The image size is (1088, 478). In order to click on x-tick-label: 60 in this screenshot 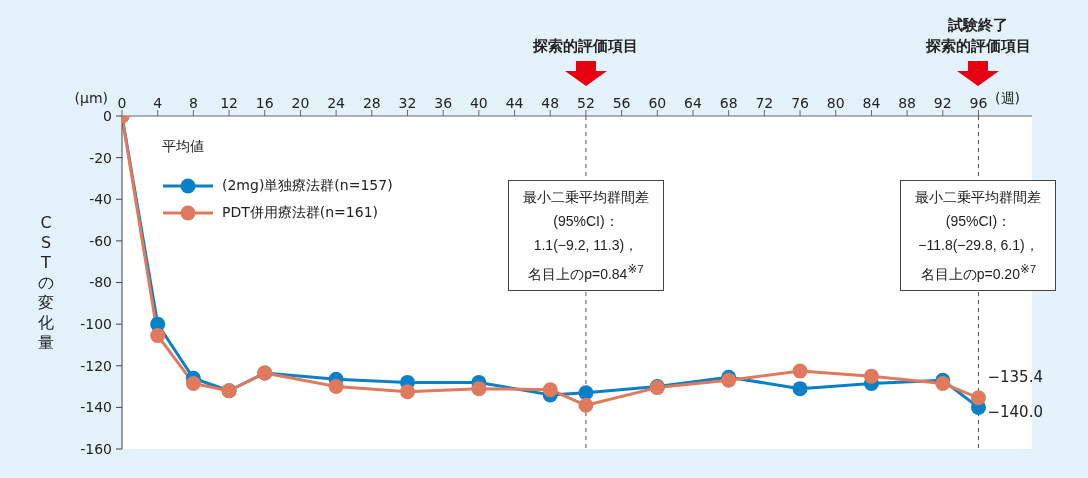, I will do `click(657, 103)`.